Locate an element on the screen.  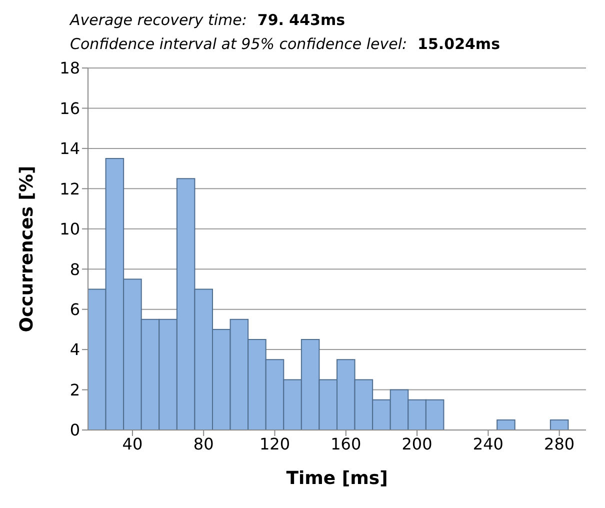
y-tick-label: 18 is located at coordinates (70, 68).